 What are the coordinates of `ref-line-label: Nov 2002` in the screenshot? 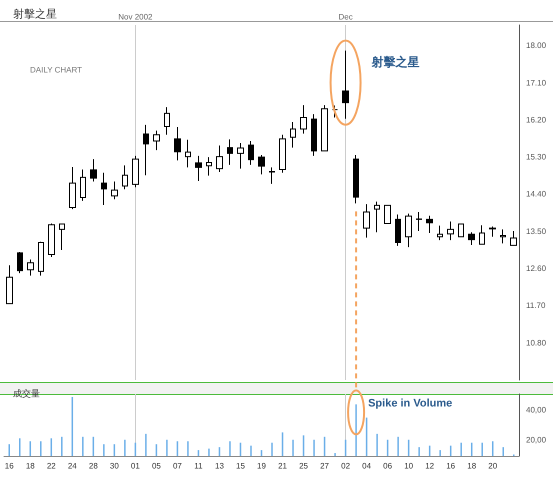 It's located at (136, 17).